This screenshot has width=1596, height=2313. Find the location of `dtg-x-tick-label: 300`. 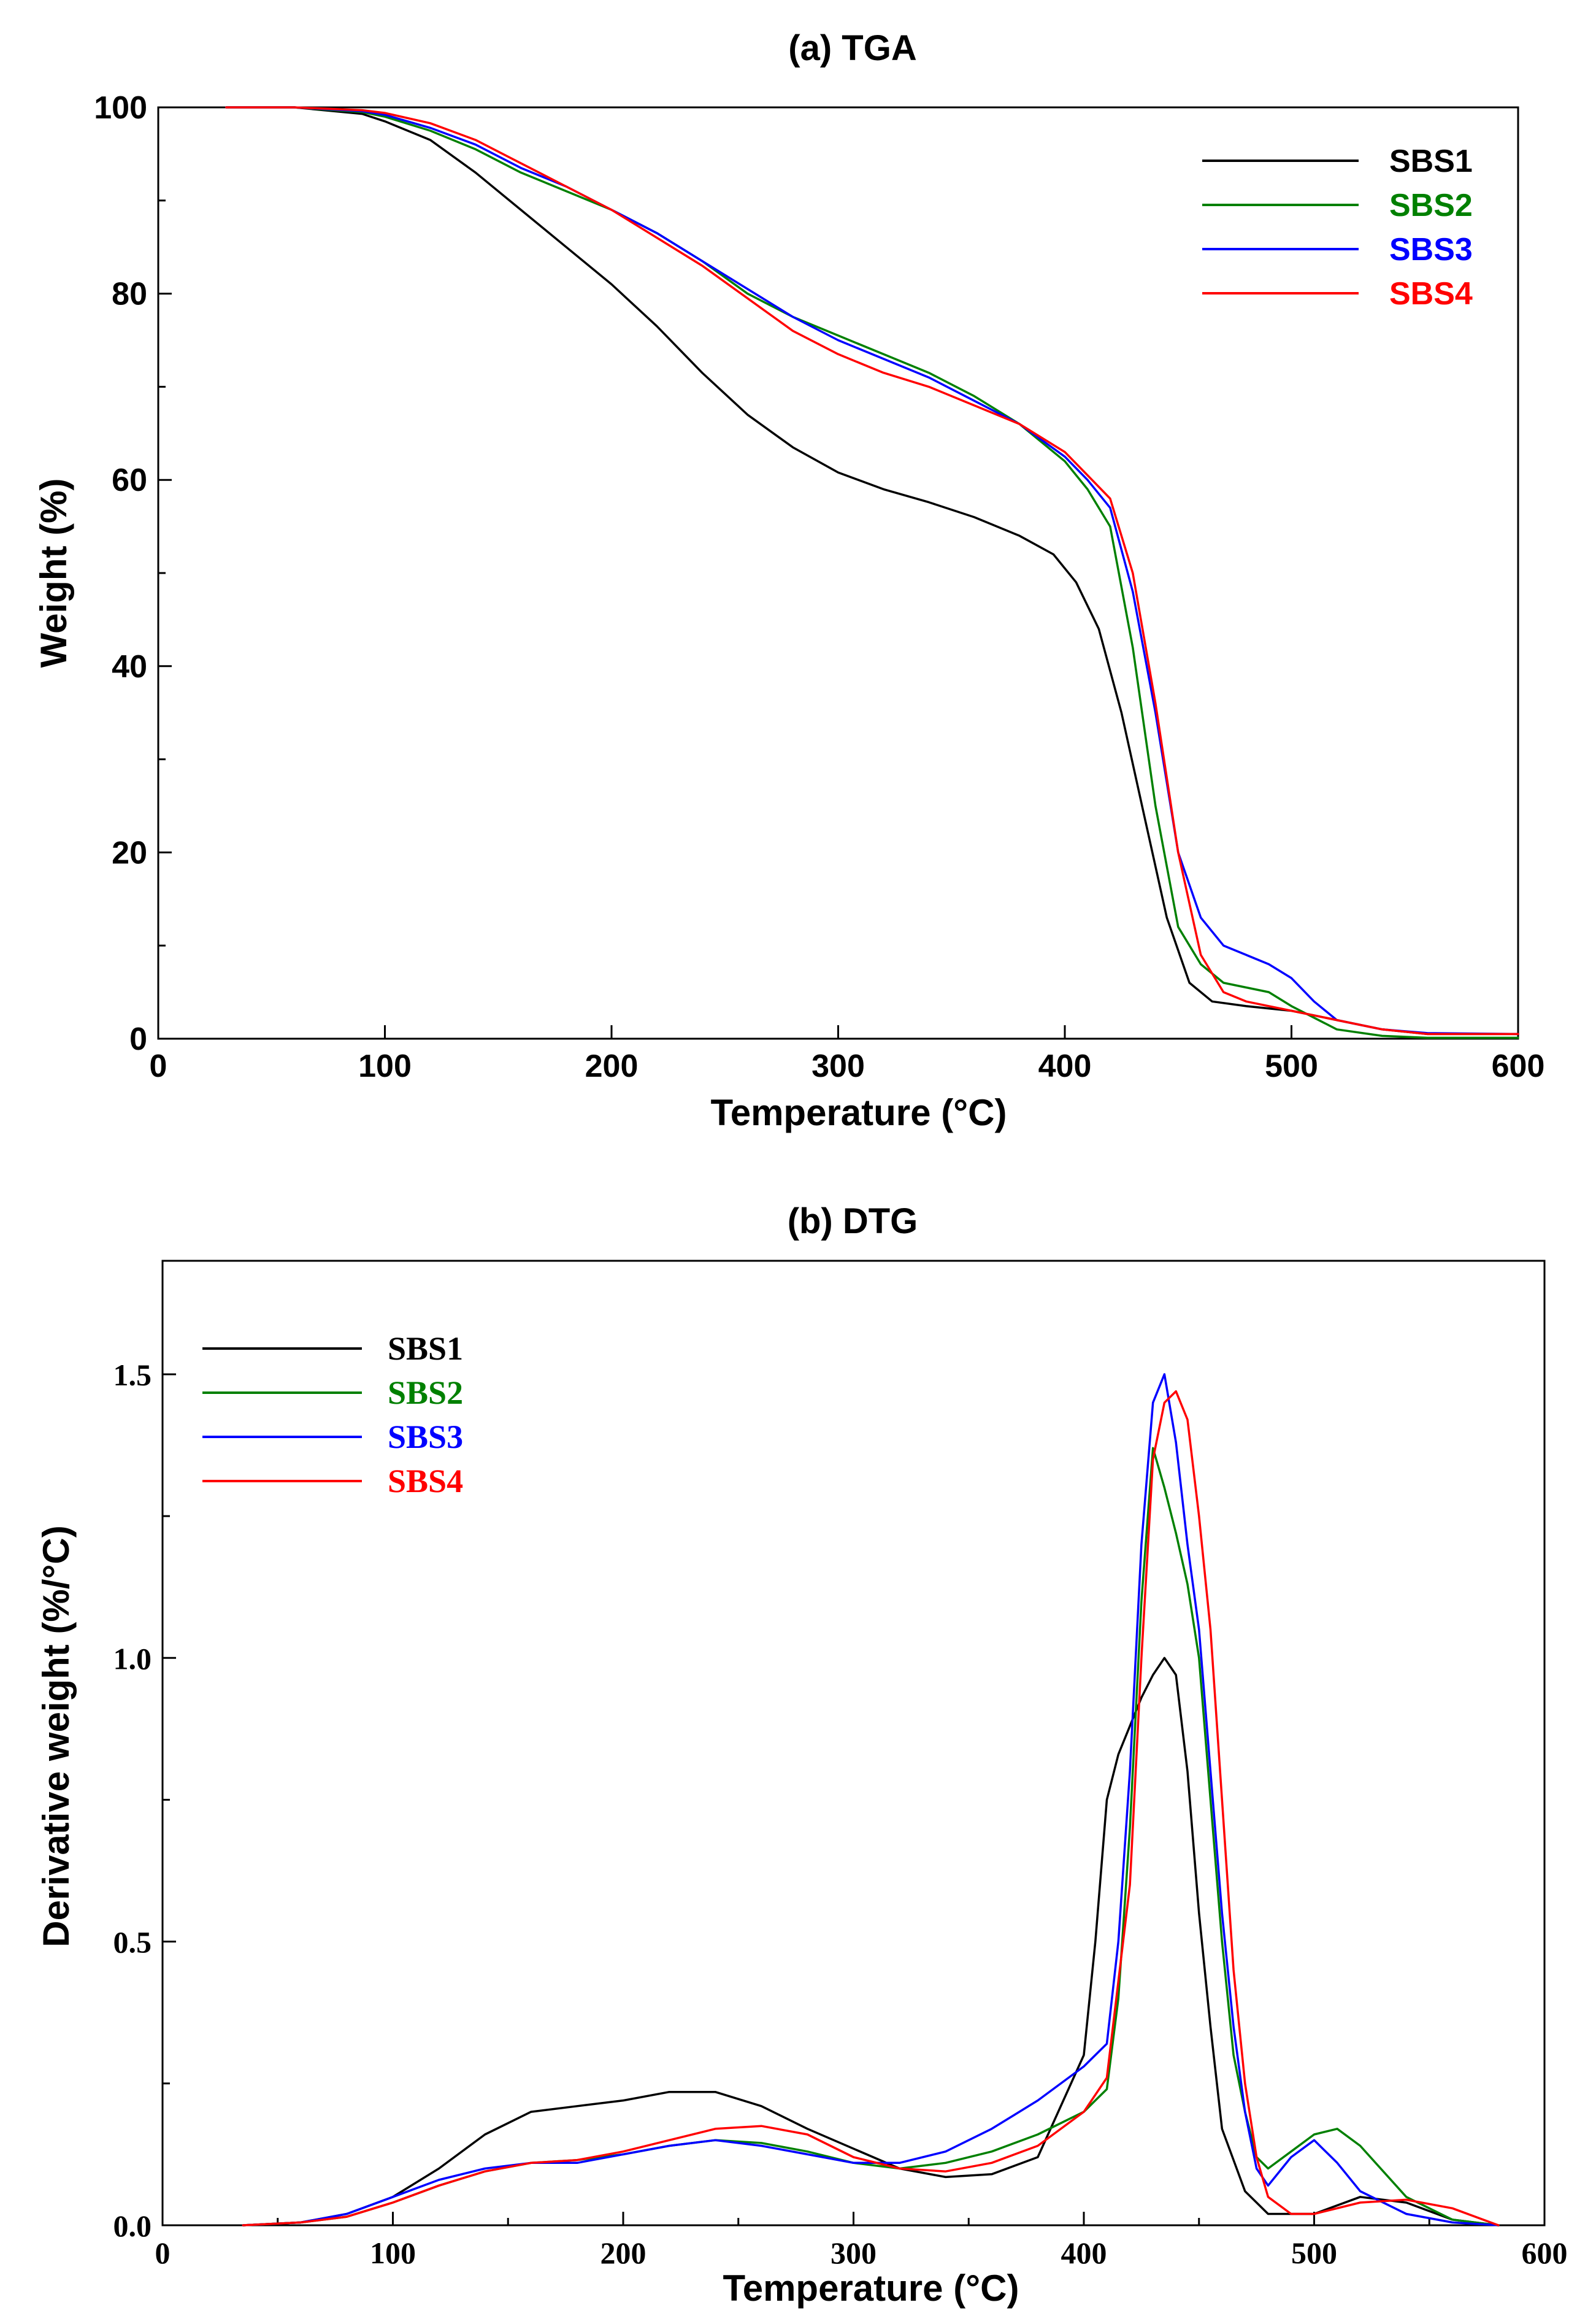

dtg-x-tick-label: 300 is located at coordinates (854, 2253).